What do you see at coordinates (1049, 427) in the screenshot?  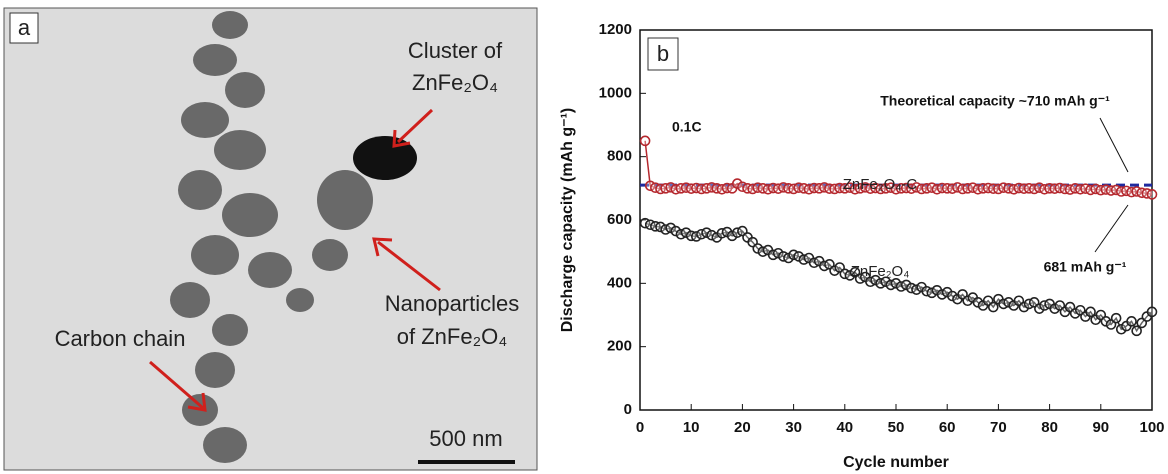 I see `x-tick-label: 80` at bounding box center [1049, 427].